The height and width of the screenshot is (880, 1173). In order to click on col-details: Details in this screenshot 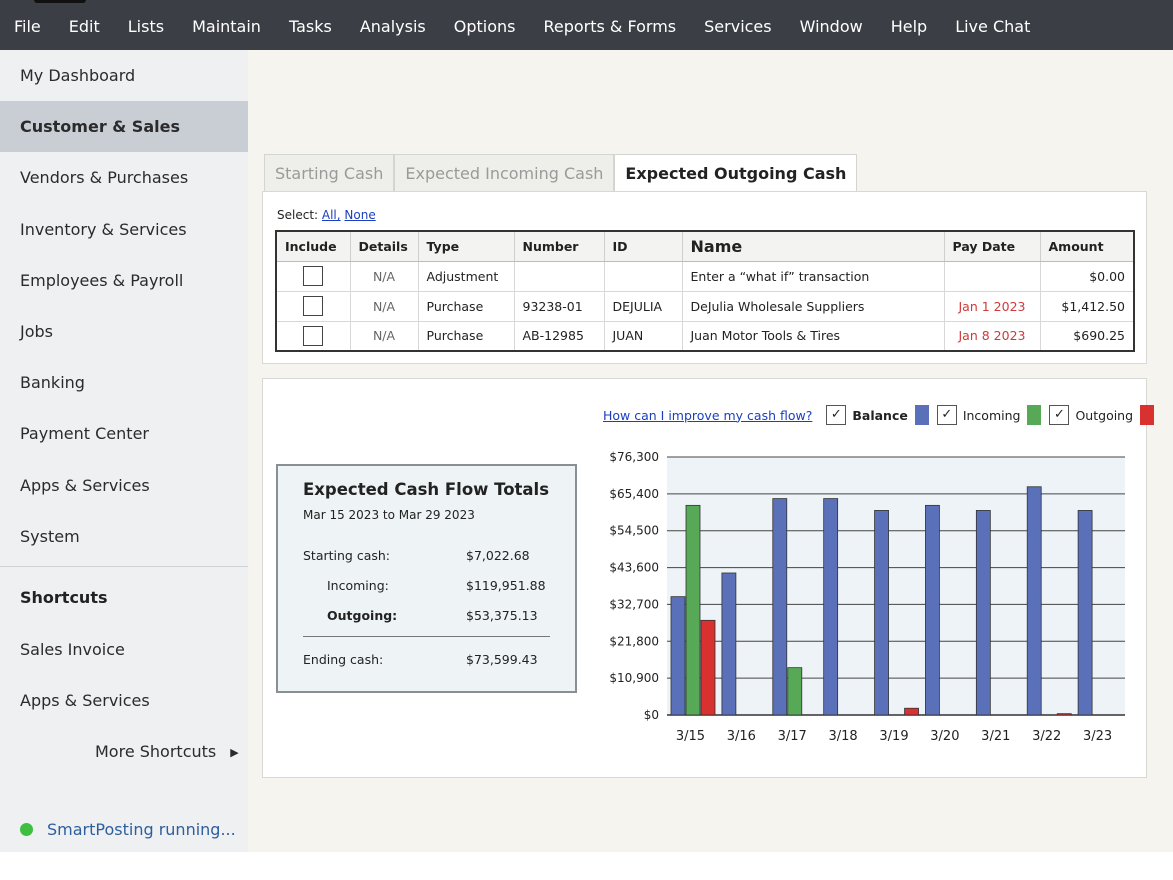, I will do `click(384, 246)`.